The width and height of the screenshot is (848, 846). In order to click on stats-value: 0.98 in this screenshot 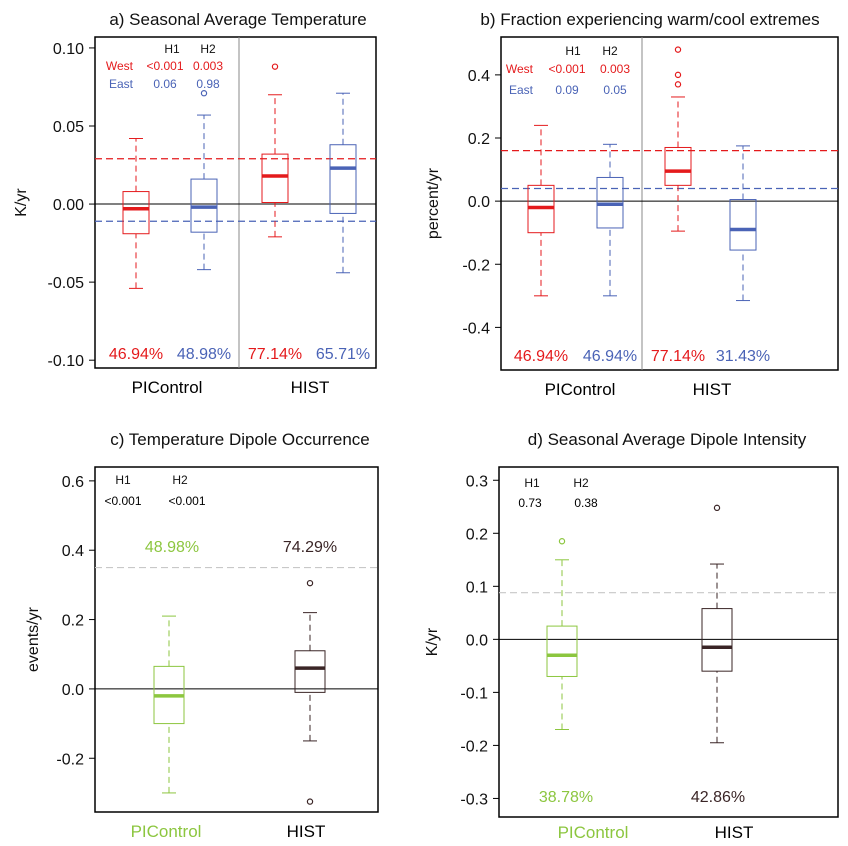, I will do `click(208, 84)`.